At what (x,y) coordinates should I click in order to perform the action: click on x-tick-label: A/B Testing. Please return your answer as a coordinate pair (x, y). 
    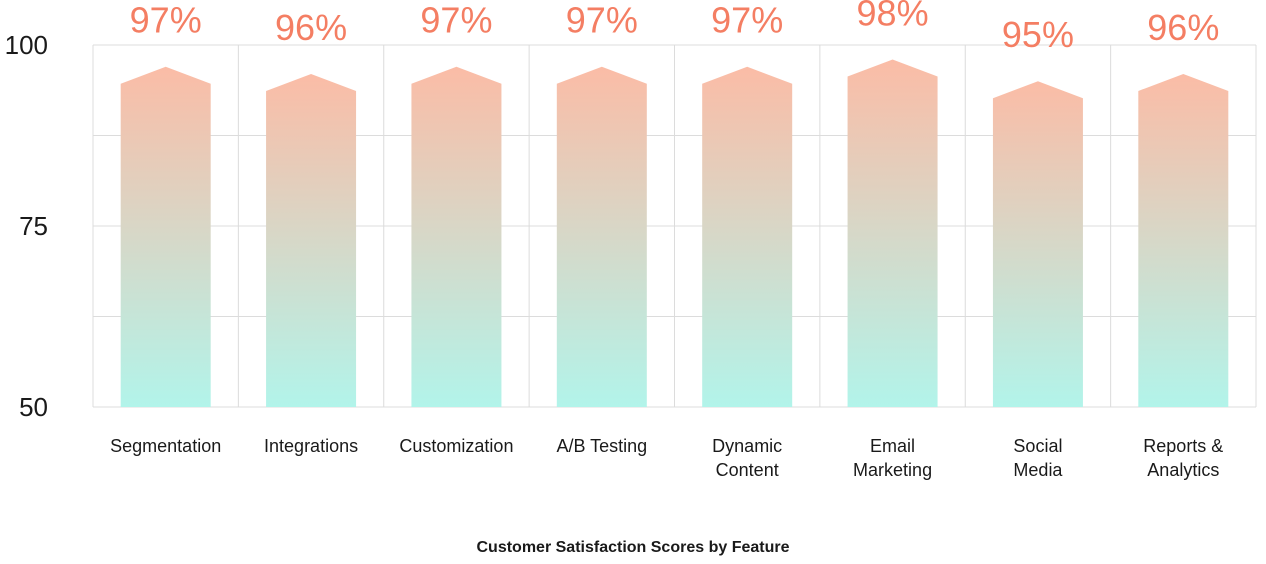
    Looking at the image, I should click on (601, 446).